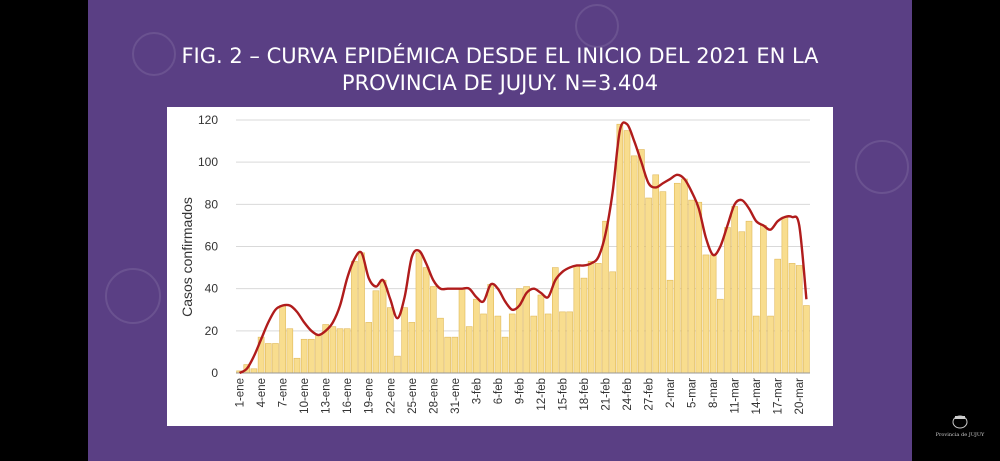 The height and width of the screenshot is (461, 1000). I want to click on y-tick-label: 20, so click(212, 331).